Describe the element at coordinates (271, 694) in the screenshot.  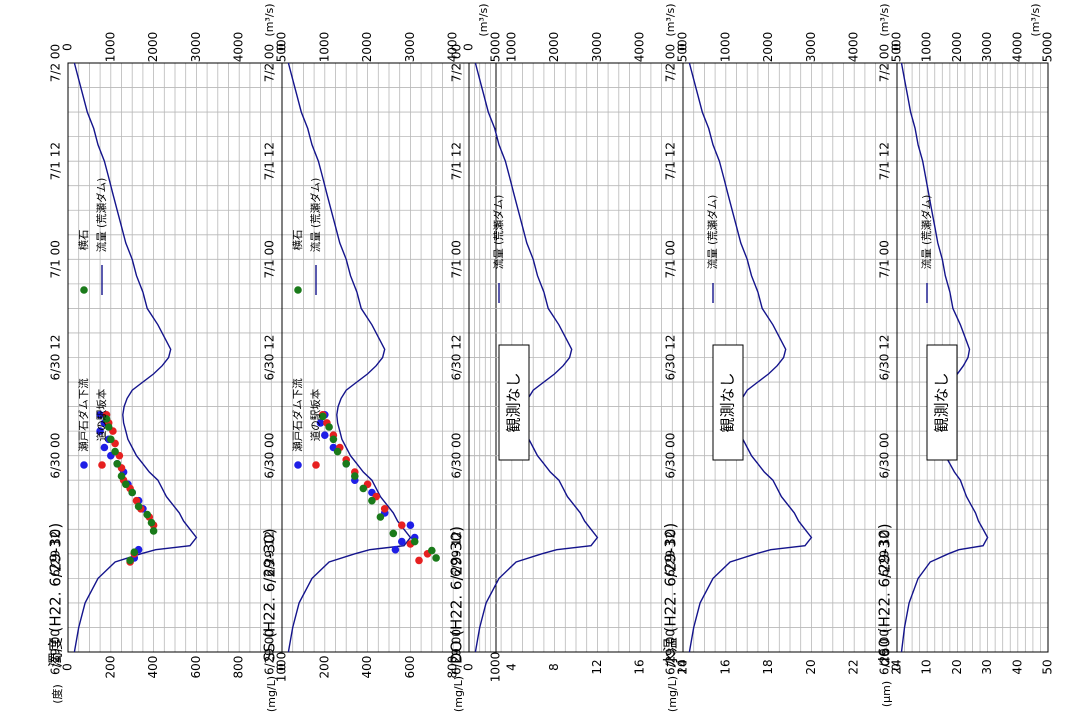
I see `left-axis-unit: (mg/L)` at that location.